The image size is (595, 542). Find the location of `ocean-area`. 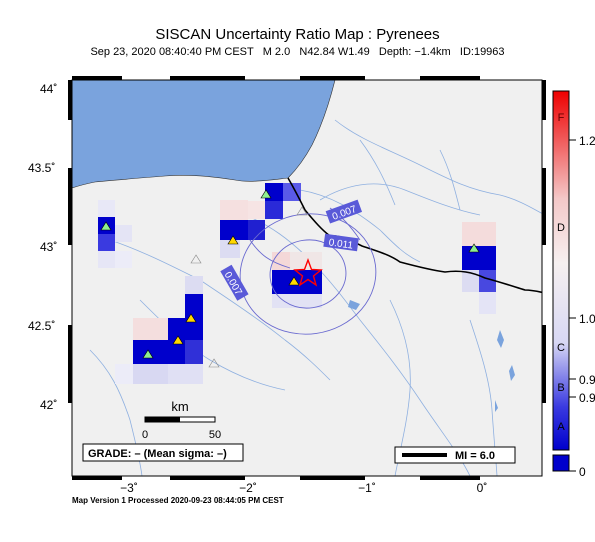

ocean-area is located at coordinates (204, 134).